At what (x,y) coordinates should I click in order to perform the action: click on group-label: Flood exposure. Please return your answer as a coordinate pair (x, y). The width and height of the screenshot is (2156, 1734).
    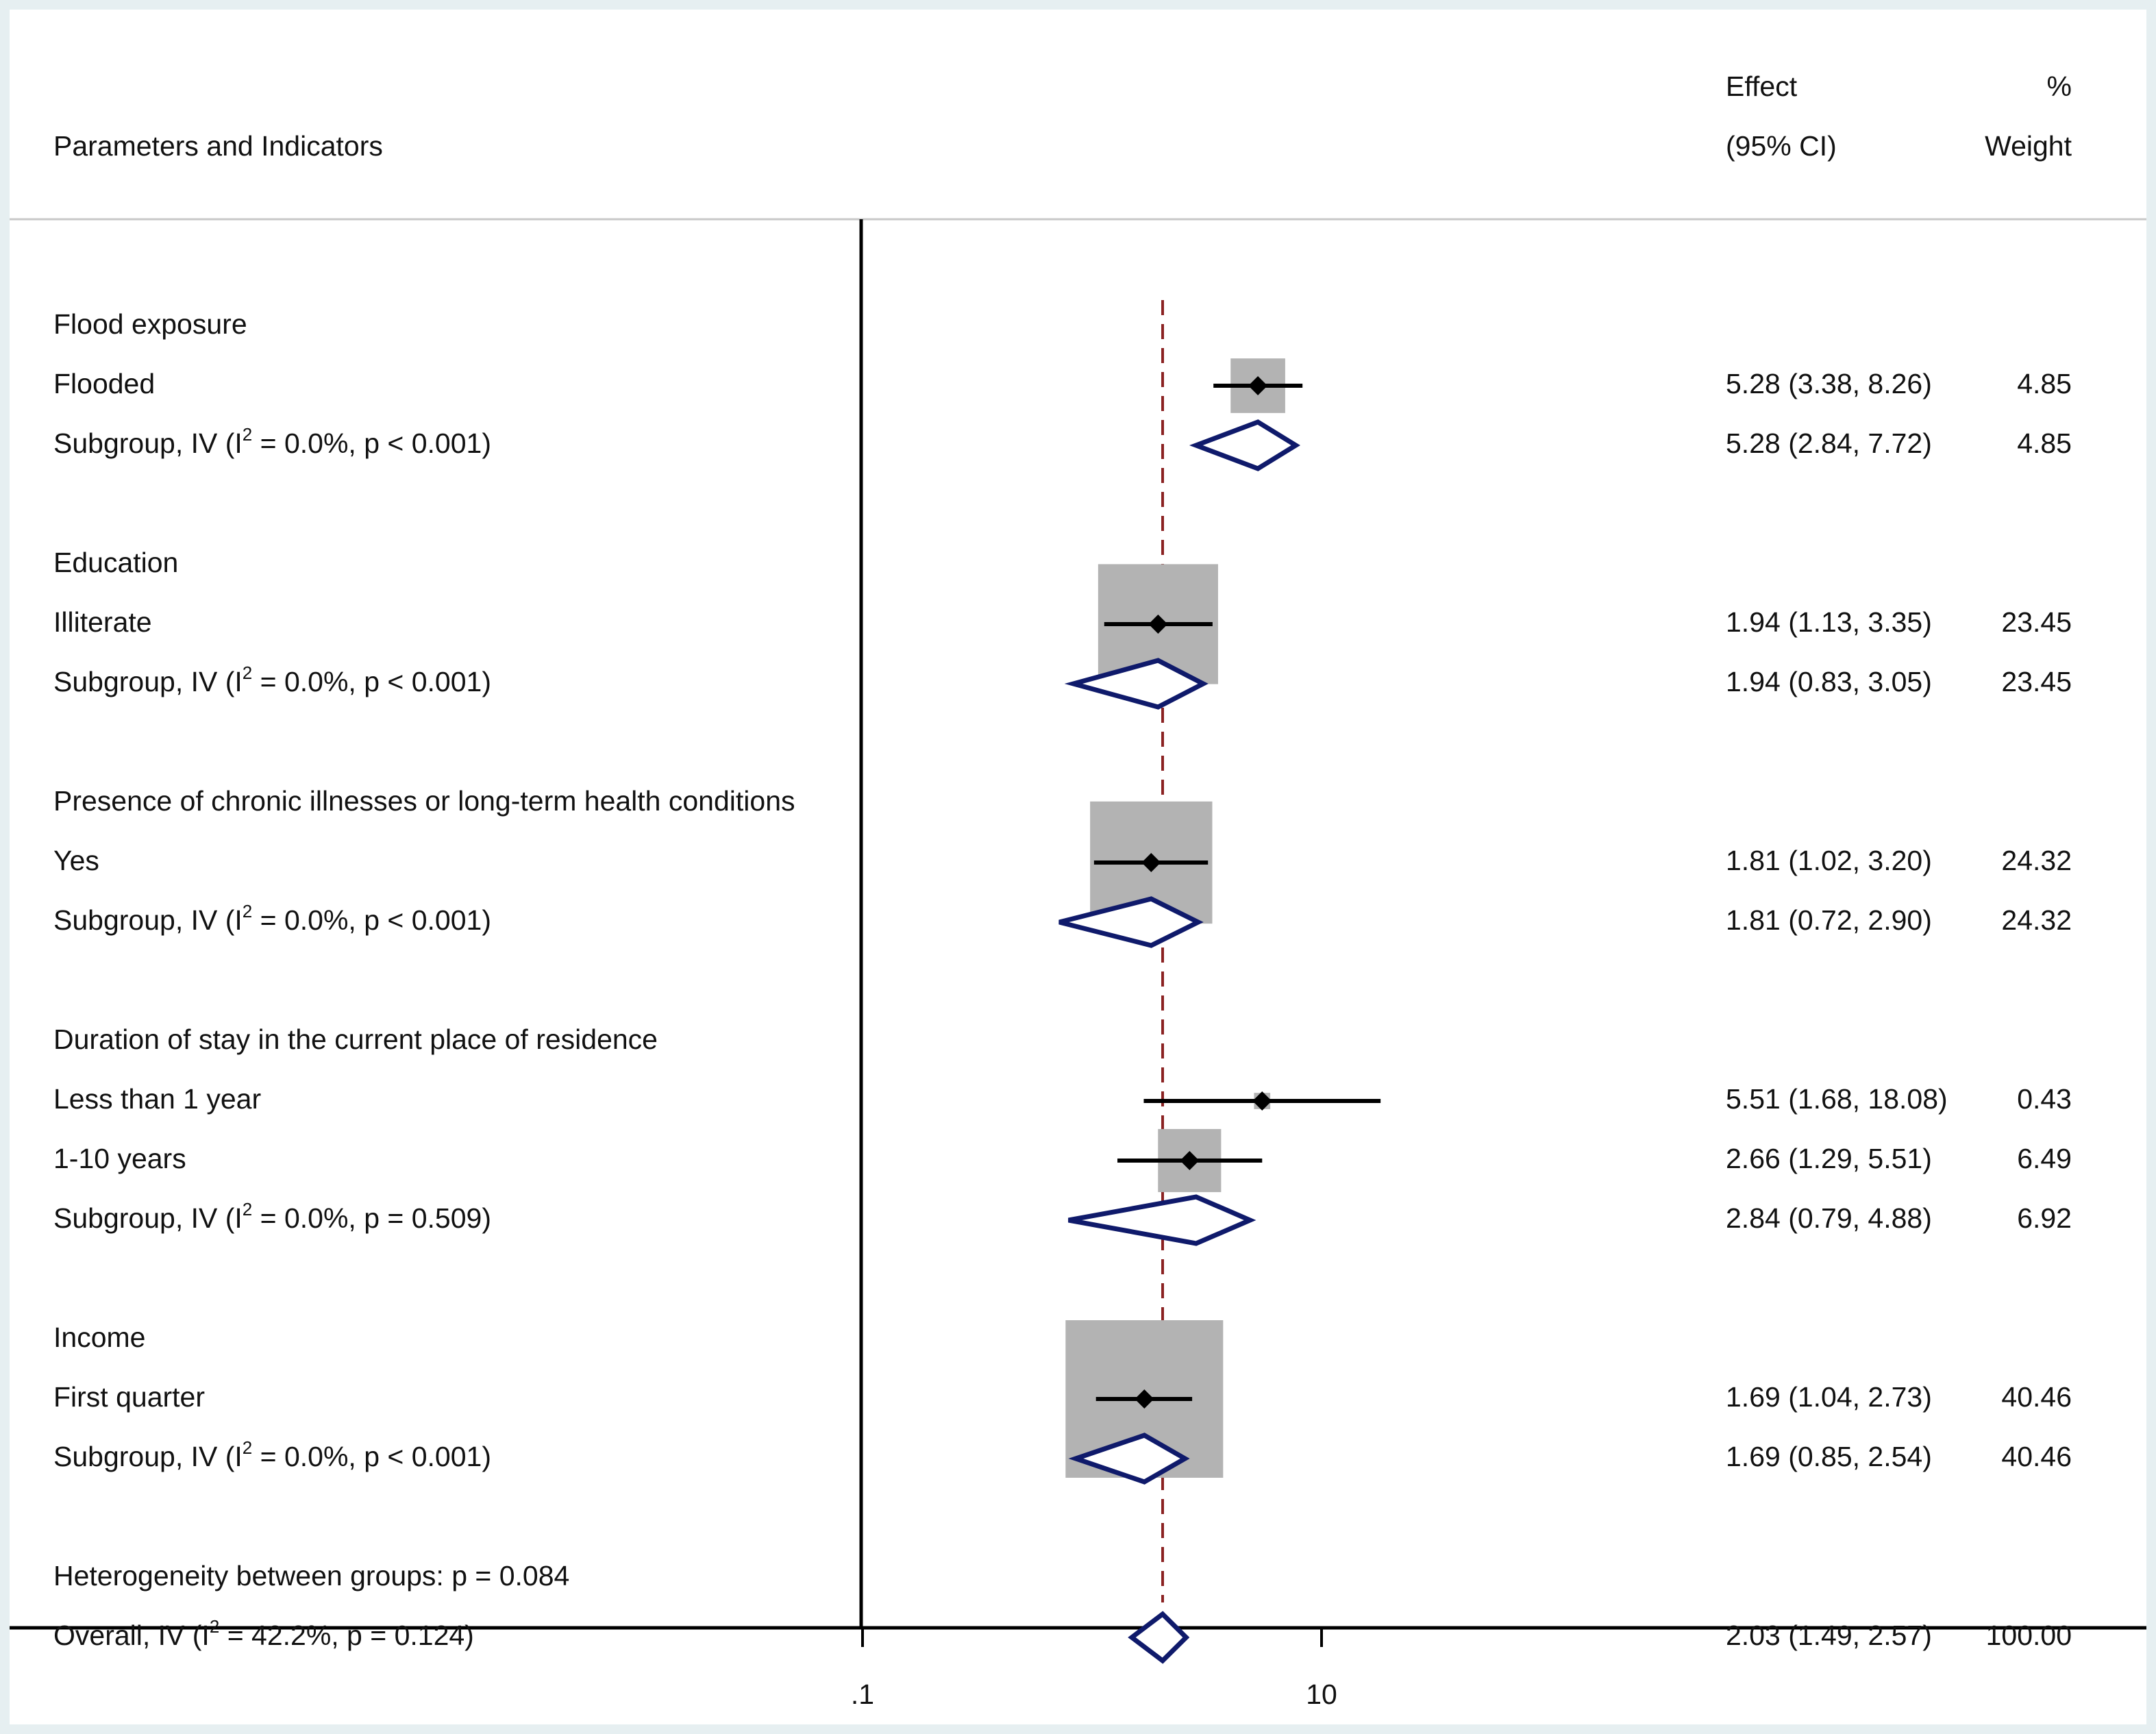
    Looking at the image, I should click on (150, 324).